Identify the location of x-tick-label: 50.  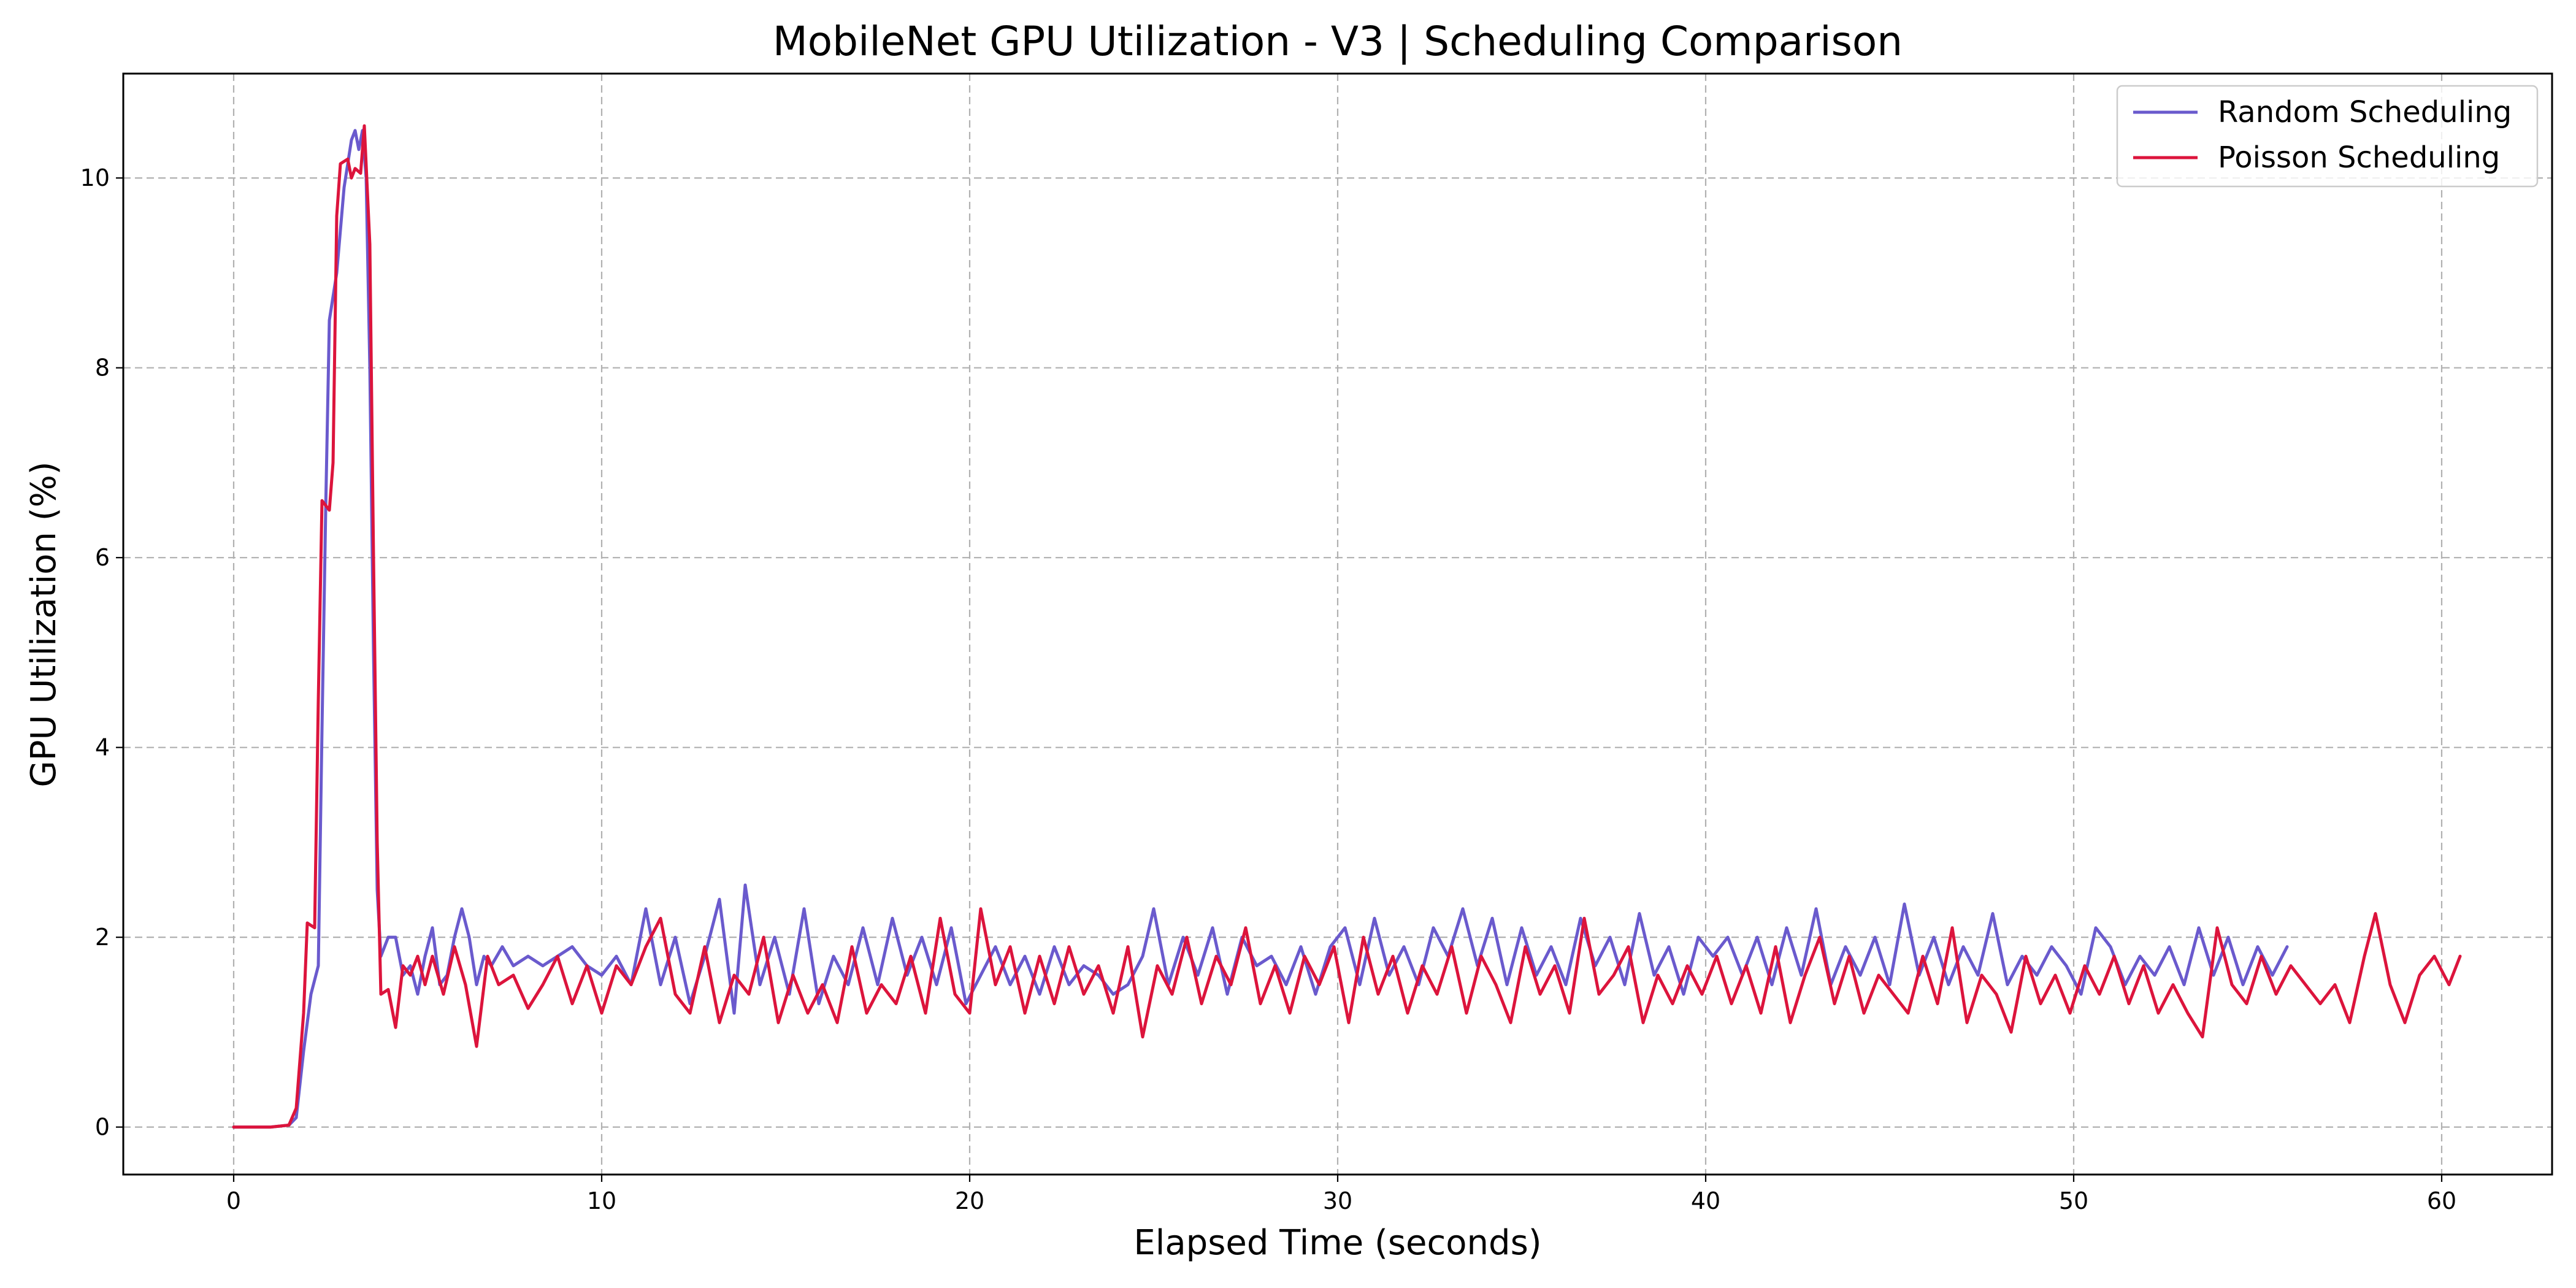
(2073, 1200).